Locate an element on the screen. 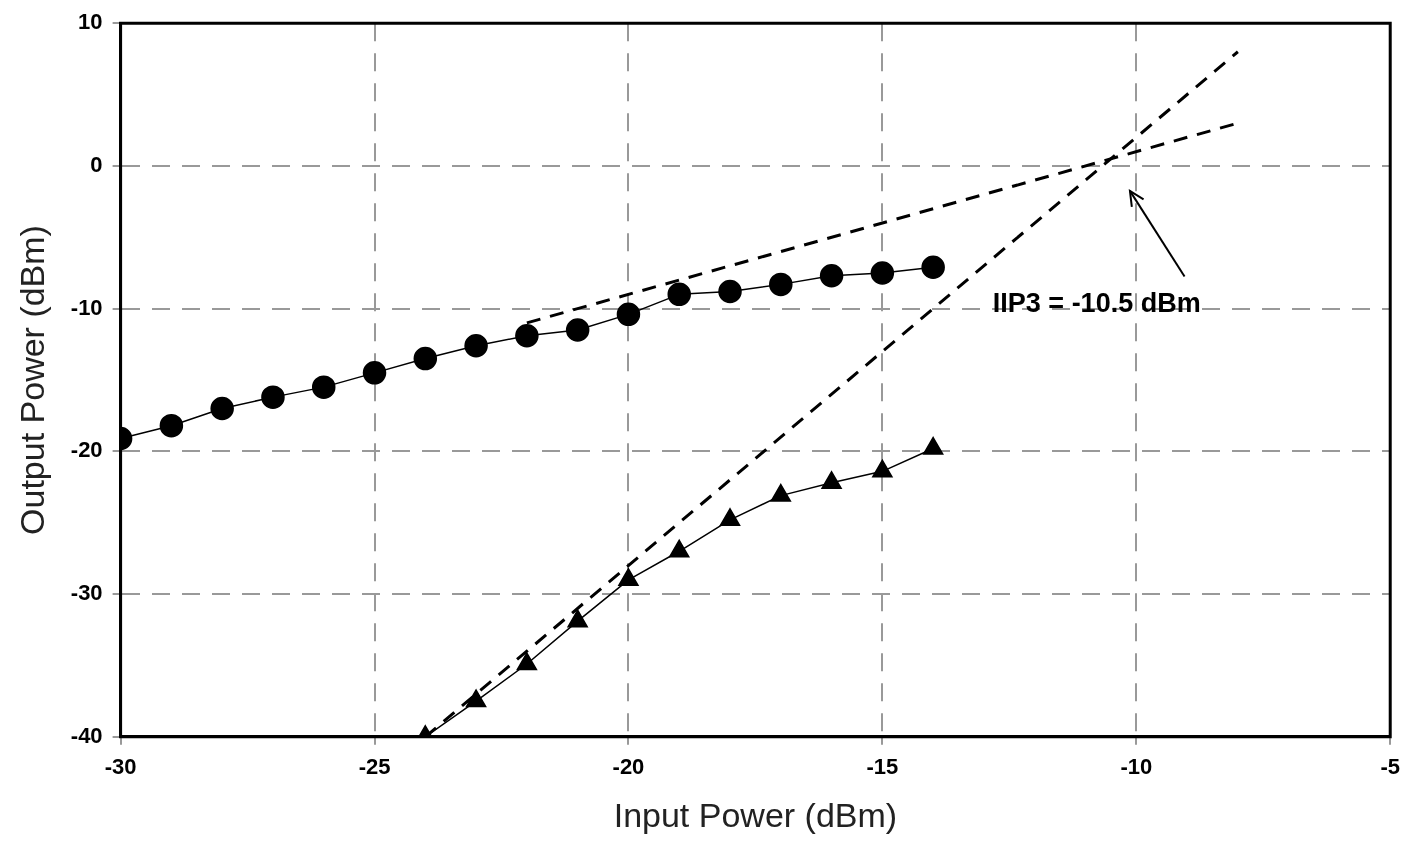 Image resolution: width=1410 pixels, height=852 pixels. y-tick-label: -30 is located at coordinates (86, 593).